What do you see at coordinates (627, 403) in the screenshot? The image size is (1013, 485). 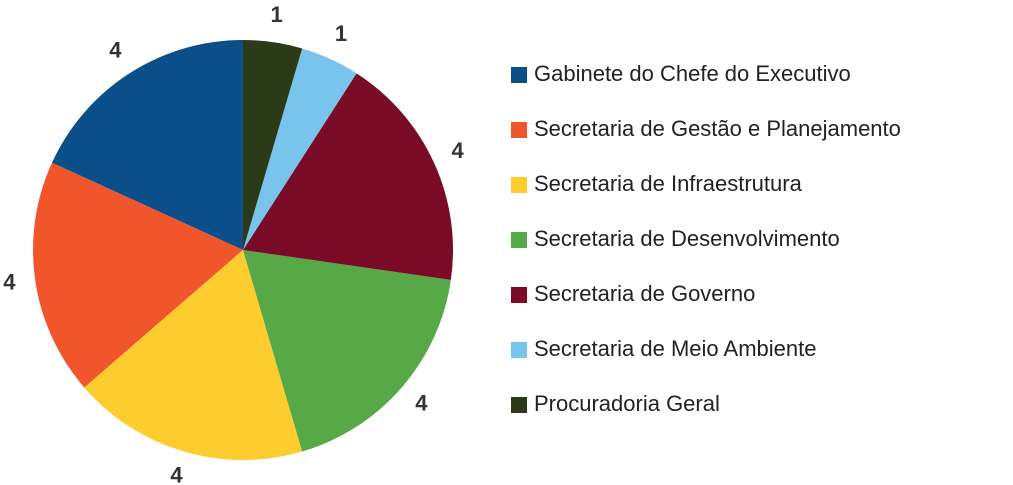 I see `legend-label: Procuradoria Geral` at bounding box center [627, 403].